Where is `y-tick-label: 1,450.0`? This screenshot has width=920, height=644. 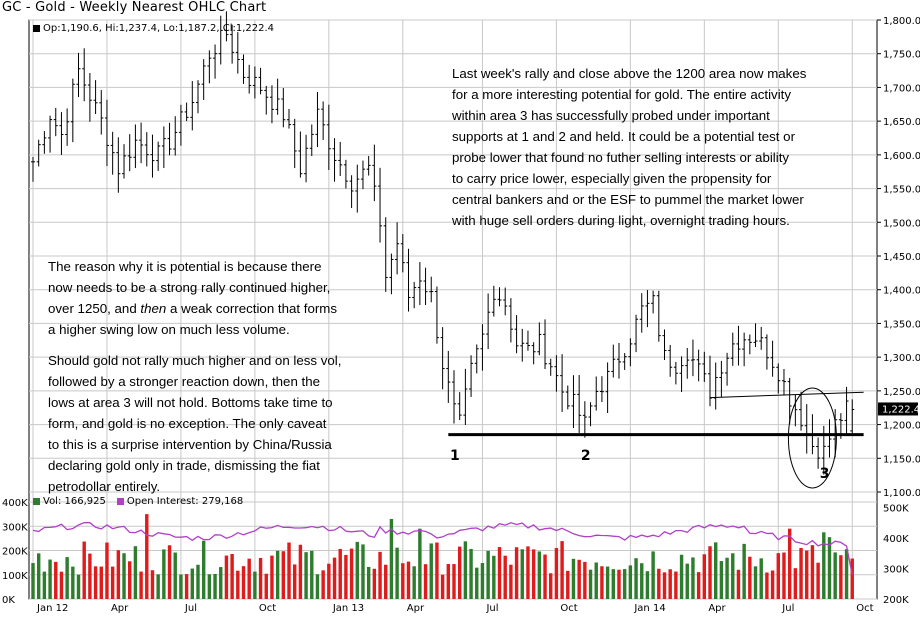
y-tick-label: 1,450.0 is located at coordinates (901, 257).